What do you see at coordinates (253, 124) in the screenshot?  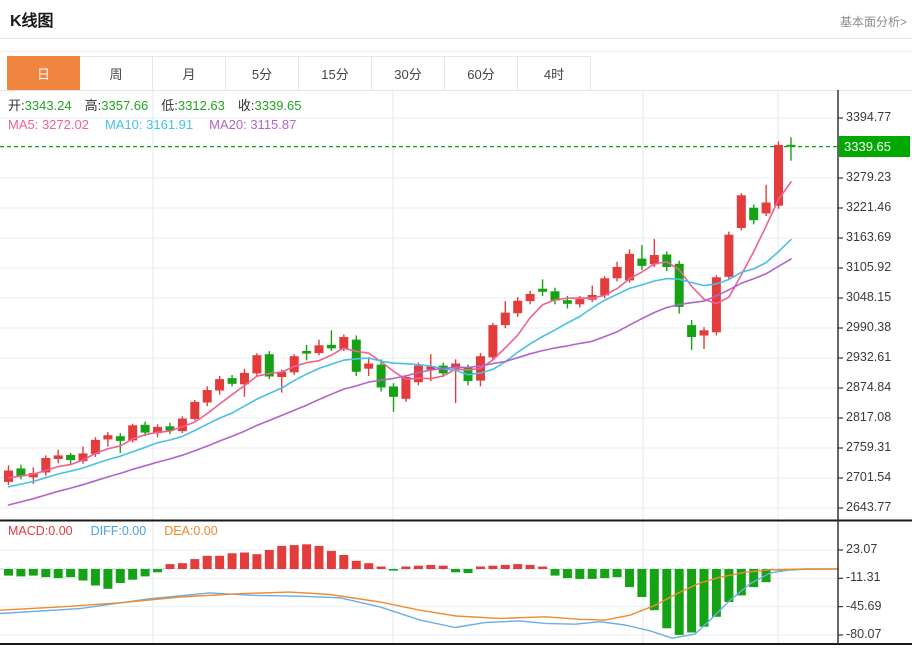 I see `ma20-legend: MA20: 3115.87` at bounding box center [253, 124].